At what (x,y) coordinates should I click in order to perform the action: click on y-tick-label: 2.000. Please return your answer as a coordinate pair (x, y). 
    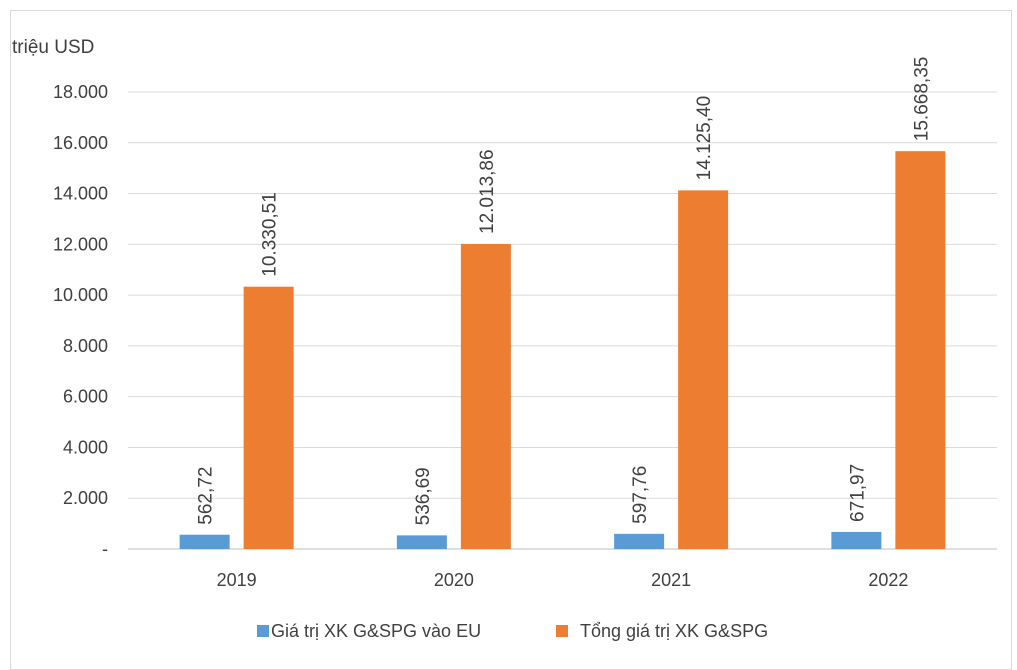
    Looking at the image, I should click on (85, 498).